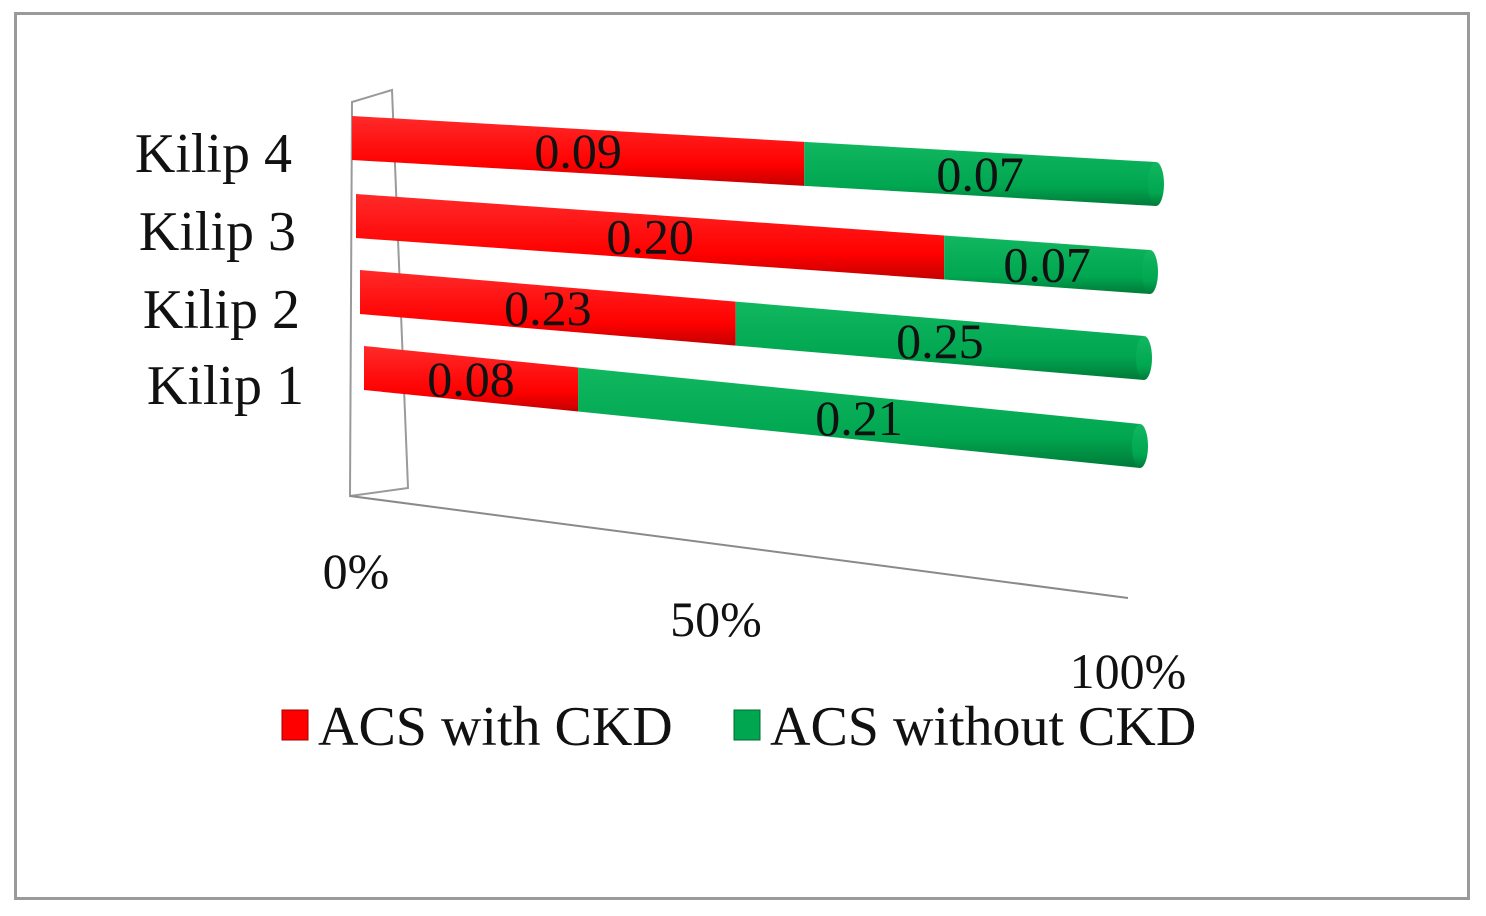 The width and height of the screenshot is (1486, 916). What do you see at coordinates (739, 547) in the screenshot?
I see `x-axis-line` at bounding box center [739, 547].